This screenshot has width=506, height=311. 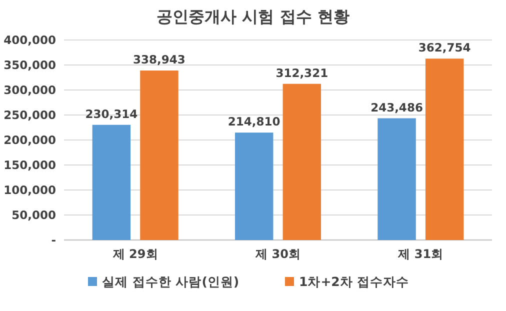 What do you see at coordinates (302, 73) in the screenshot?
I see `data-label: 312,321` at bounding box center [302, 73].